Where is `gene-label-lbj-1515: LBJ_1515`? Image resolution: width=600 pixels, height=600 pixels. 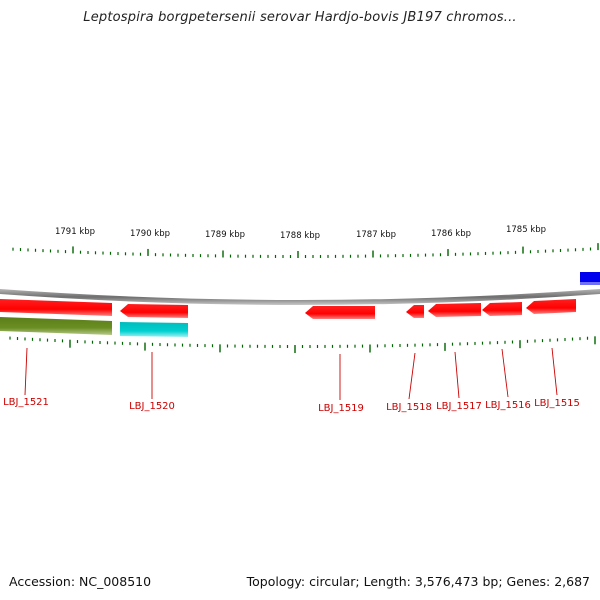 gene-label-lbj-1515: LBJ_1515 is located at coordinates (557, 403).